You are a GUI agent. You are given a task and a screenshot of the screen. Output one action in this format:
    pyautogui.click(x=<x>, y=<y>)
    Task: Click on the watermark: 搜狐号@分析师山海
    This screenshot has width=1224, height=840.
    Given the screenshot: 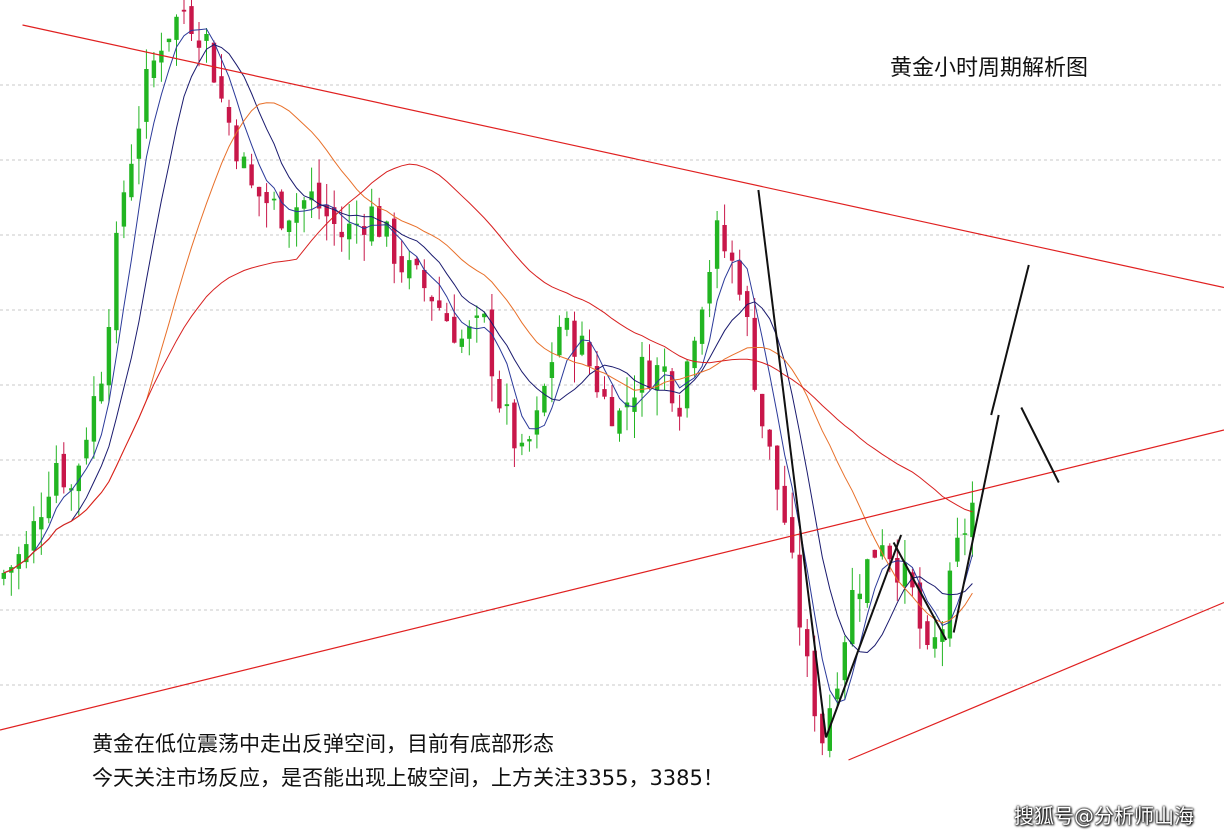 What is the action you would take?
    pyautogui.click(x=1104, y=816)
    